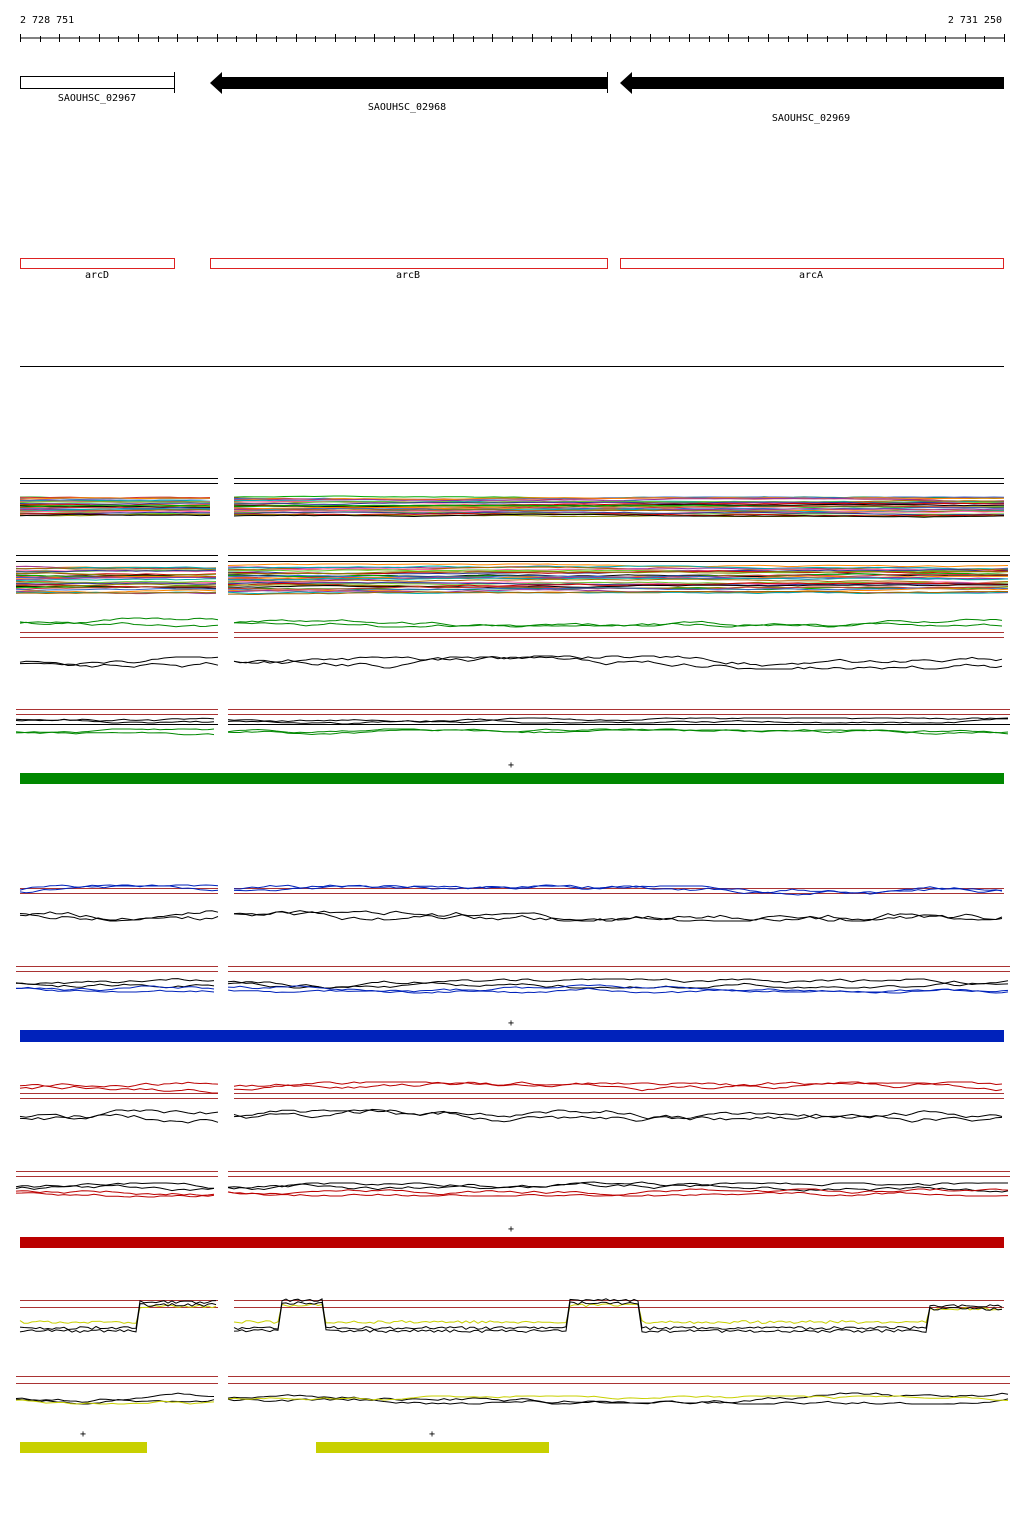 The image size is (1024, 1537). What do you see at coordinates (512, 778) in the screenshot?
I see `region-bar-green` at bounding box center [512, 778].